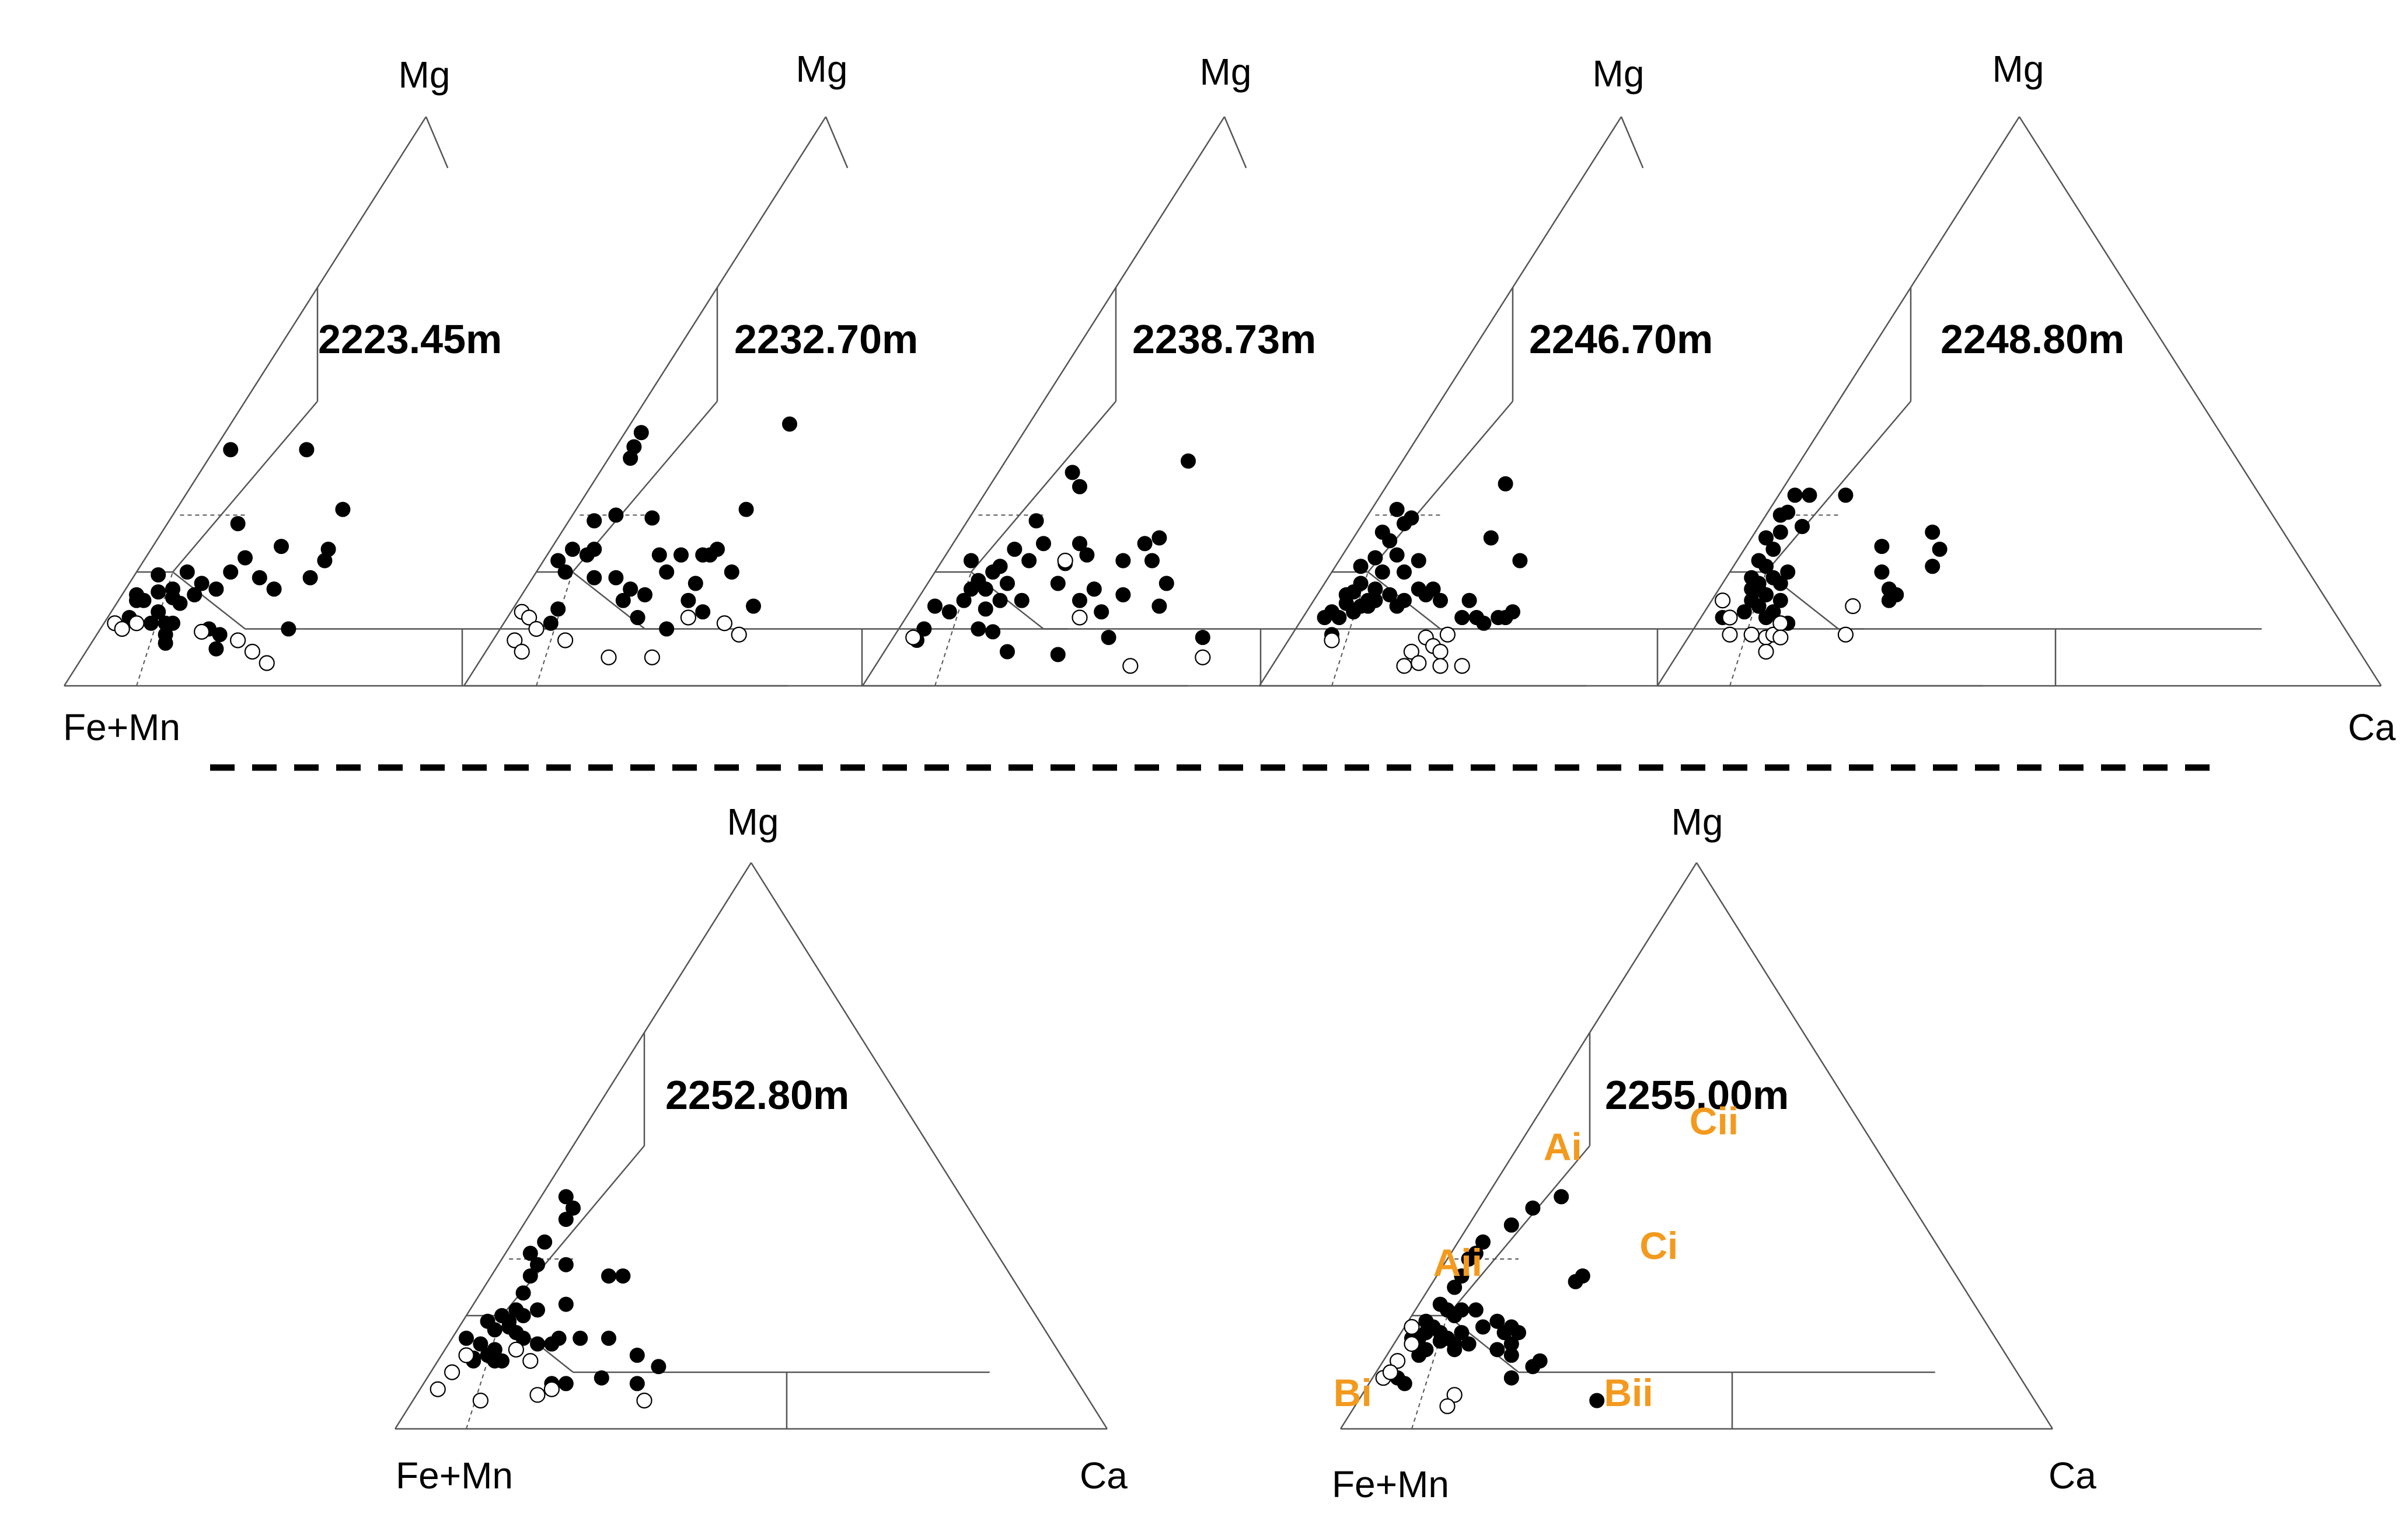  What do you see at coordinates (425, 401) in the screenshot?
I see `ternary-panel: 2223.45m Mg Fe+Mn` at bounding box center [425, 401].